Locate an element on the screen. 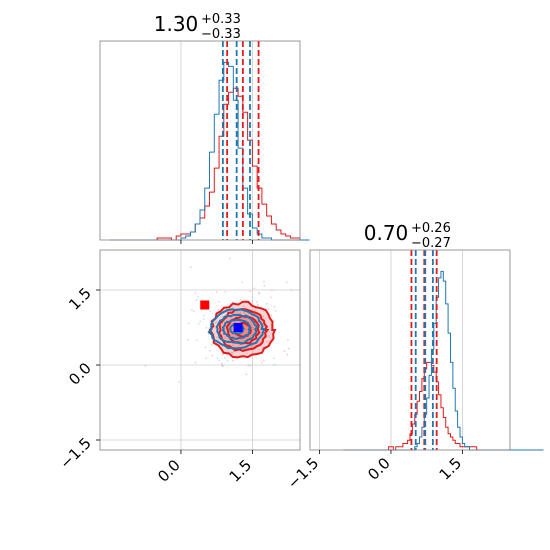 Image resolution: width=550 pixels, height=550 pixels. panel1-title-sub: −0.33 is located at coordinates (221, 34).